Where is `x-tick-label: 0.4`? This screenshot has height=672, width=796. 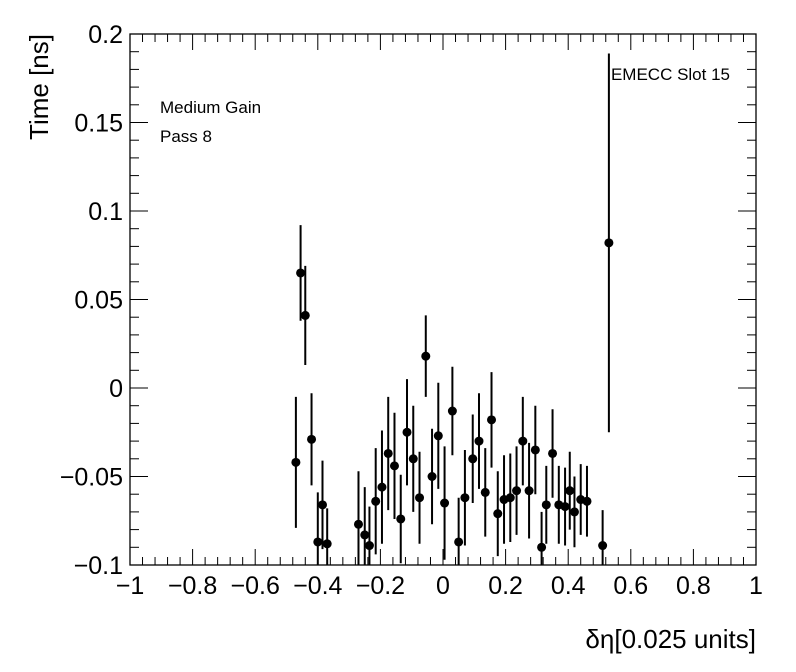
x-tick-label: 0.4 is located at coordinates (568, 586).